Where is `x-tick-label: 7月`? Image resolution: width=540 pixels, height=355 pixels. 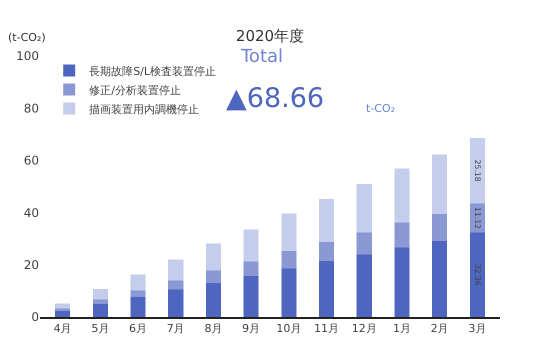 x-tick-label: 7月 is located at coordinates (175, 328).